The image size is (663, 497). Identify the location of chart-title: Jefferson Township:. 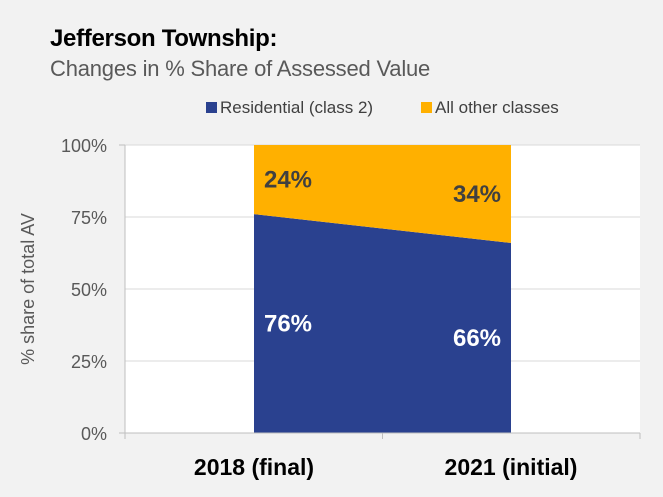
(164, 38).